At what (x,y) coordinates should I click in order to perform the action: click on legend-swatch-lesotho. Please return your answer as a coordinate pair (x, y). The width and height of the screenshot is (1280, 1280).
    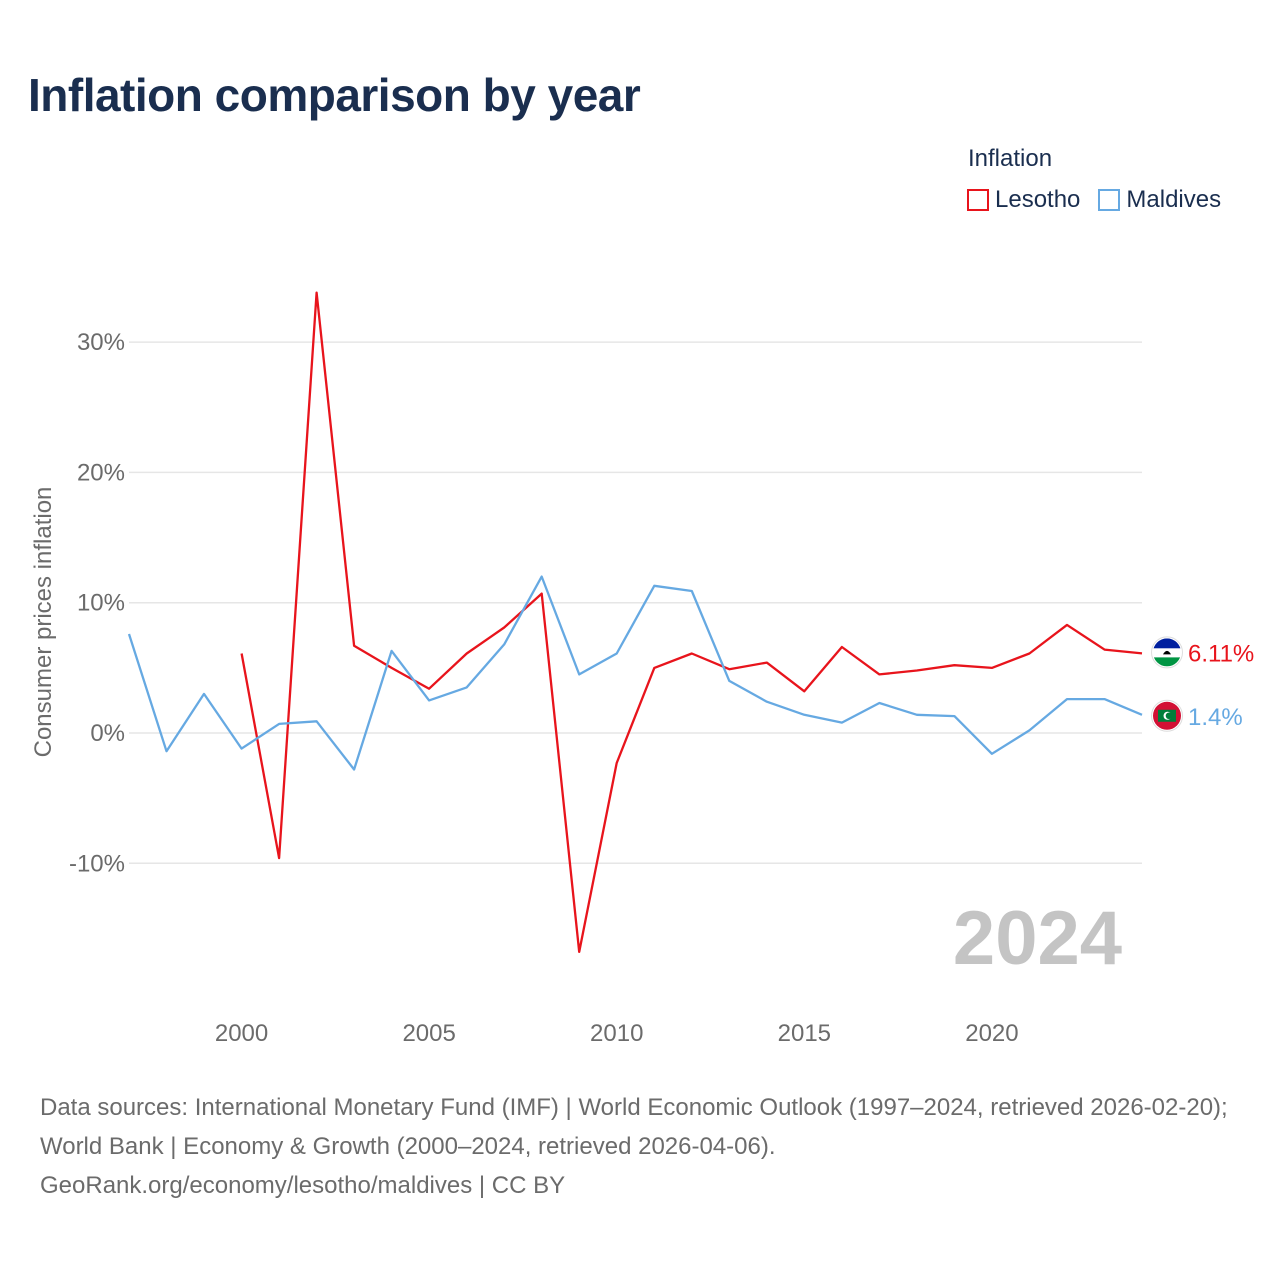
    Looking at the image, I should click on (978, 200).